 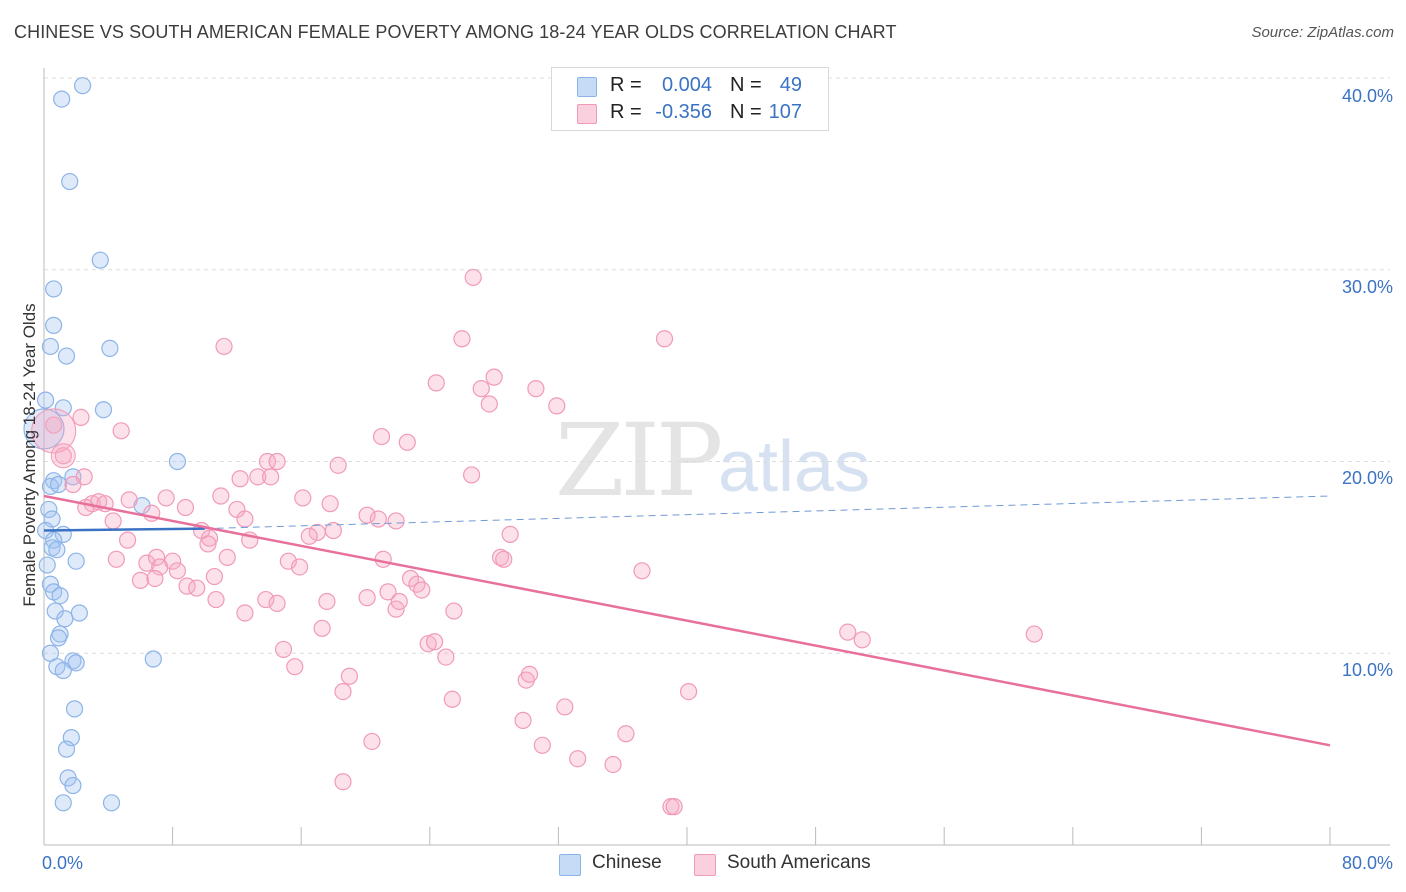 I want to click on stats-n-value: 107, so click(x=785, y=112).